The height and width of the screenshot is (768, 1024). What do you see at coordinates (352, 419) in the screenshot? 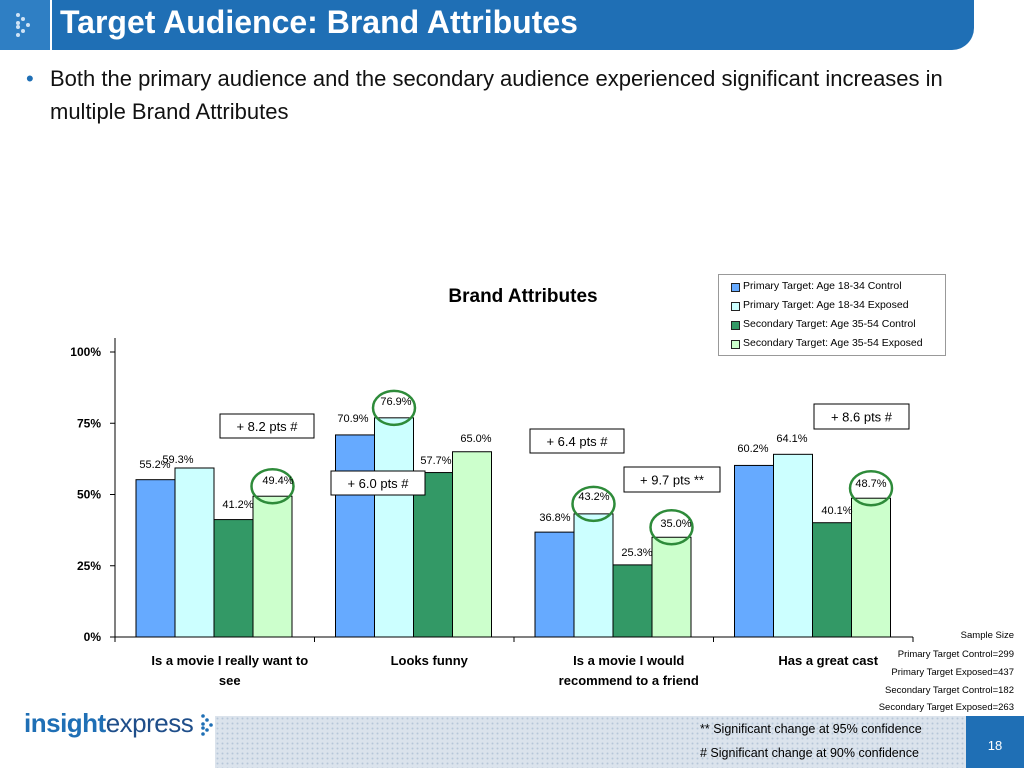
I see `data-label: 70.9%` at bounding box center [352, 419].